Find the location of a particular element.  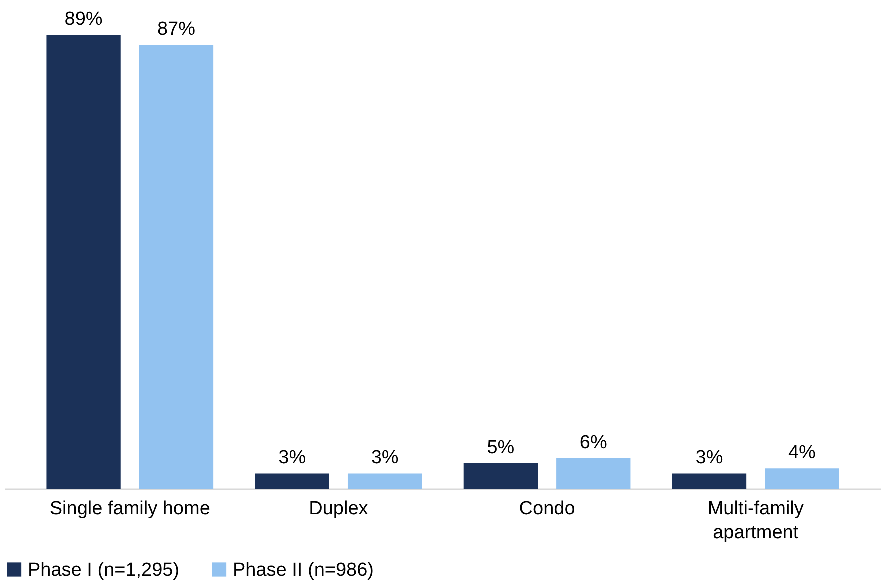

legend-label: Phase I (n=1,295) is located at coordinates (104, 570).